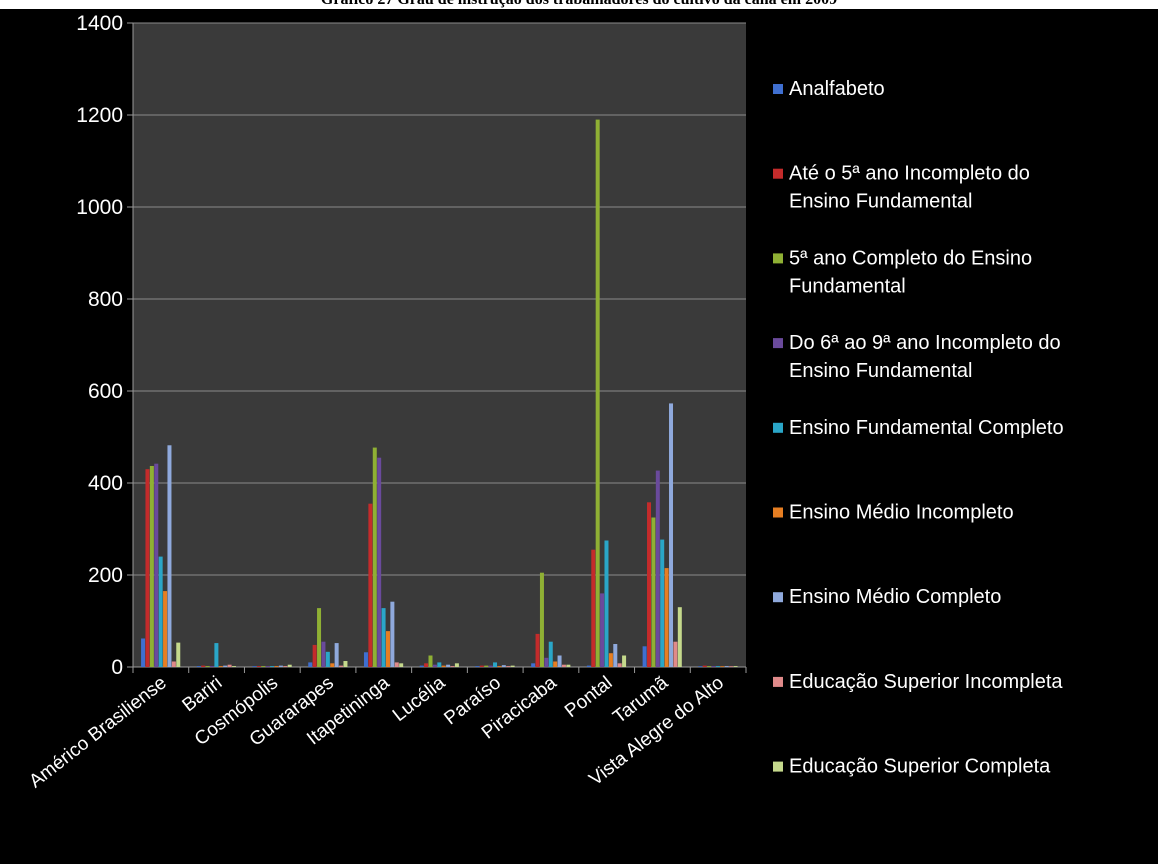 This screenshot has height=864, width=1158. What do you see at coordinates (602, 630) in the screenshot?
I see `bar-pontal-do-6-ao-9-ano-incompleto-do-ensino-fundamental` at bounding box center [602, 630].